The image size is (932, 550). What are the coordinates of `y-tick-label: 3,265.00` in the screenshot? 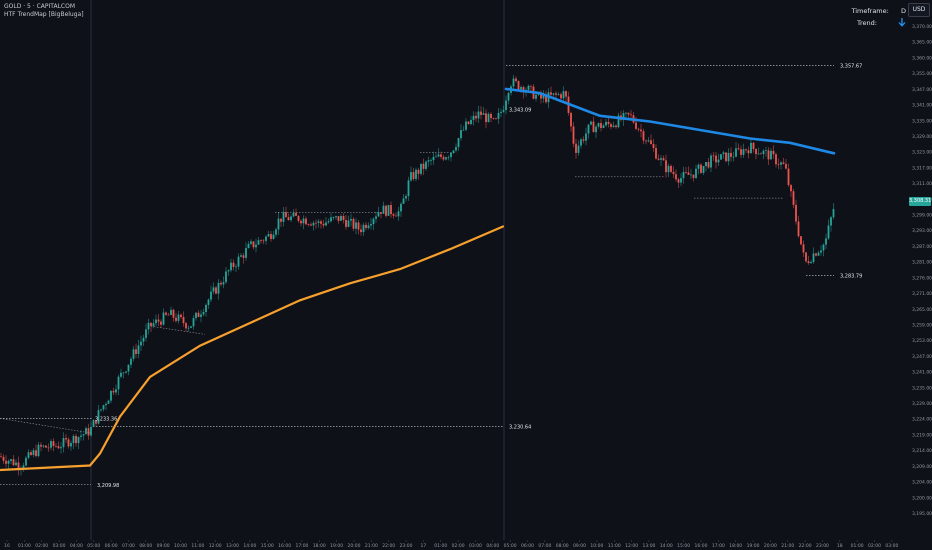 It's located at (922, 310).